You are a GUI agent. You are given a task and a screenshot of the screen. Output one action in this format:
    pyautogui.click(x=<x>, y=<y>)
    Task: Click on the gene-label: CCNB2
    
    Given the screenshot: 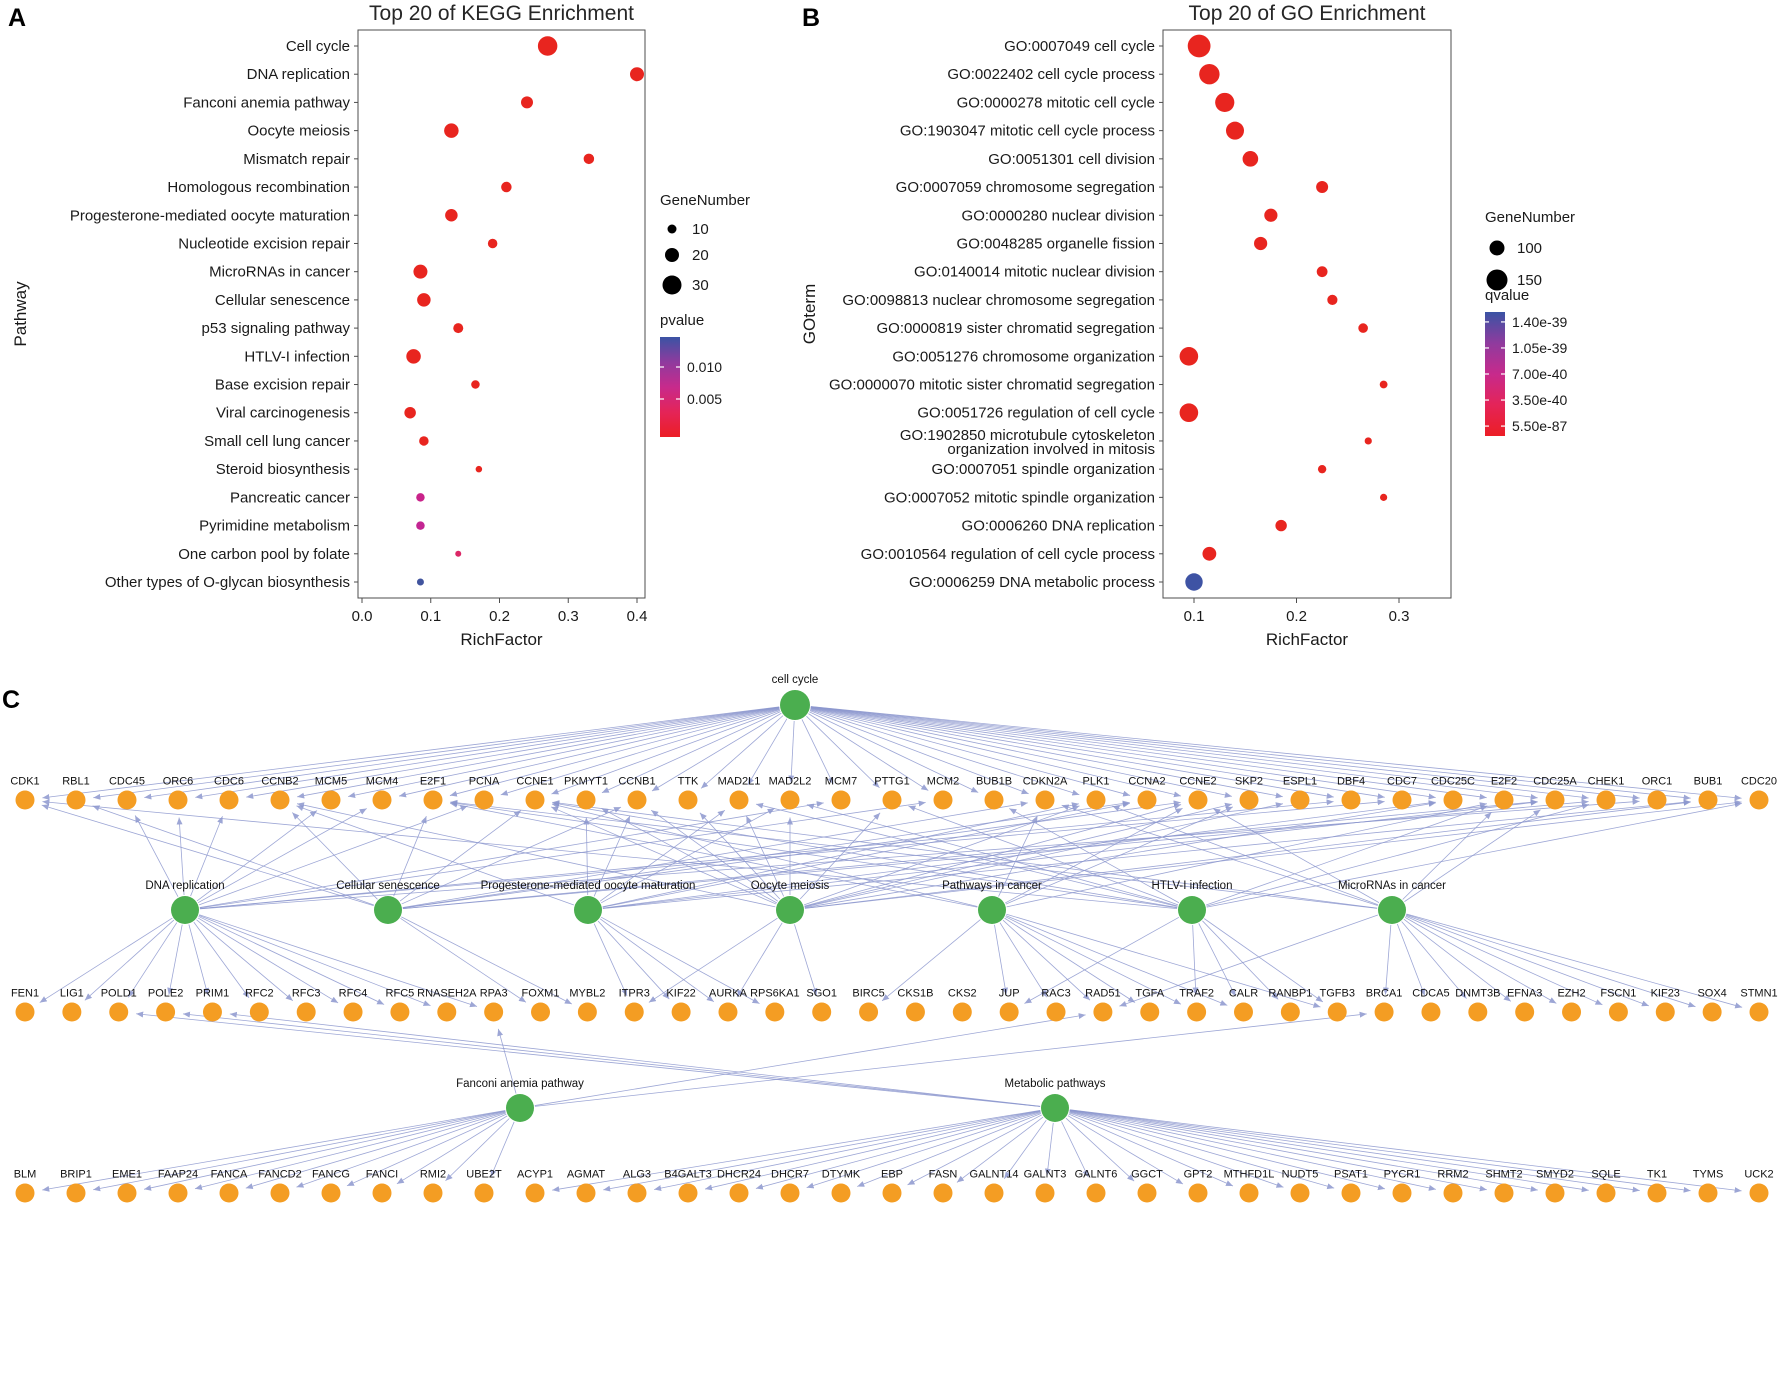 What is the action you would take?
    pyautogui.click(x=279, y=782)
    